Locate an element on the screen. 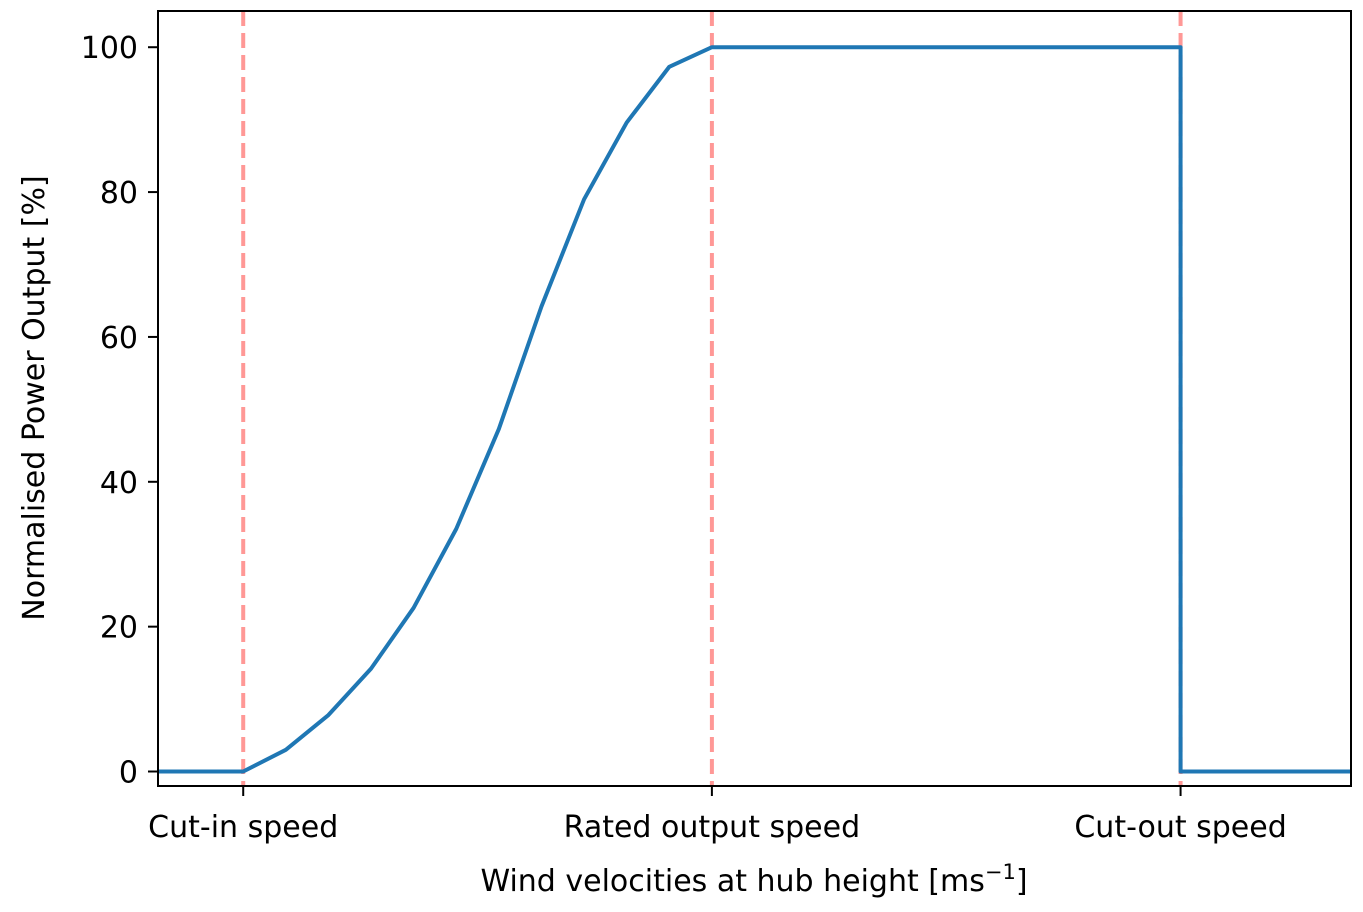  x-tick-label-2: Cut-out speed is located at coordinates (1180, 827).